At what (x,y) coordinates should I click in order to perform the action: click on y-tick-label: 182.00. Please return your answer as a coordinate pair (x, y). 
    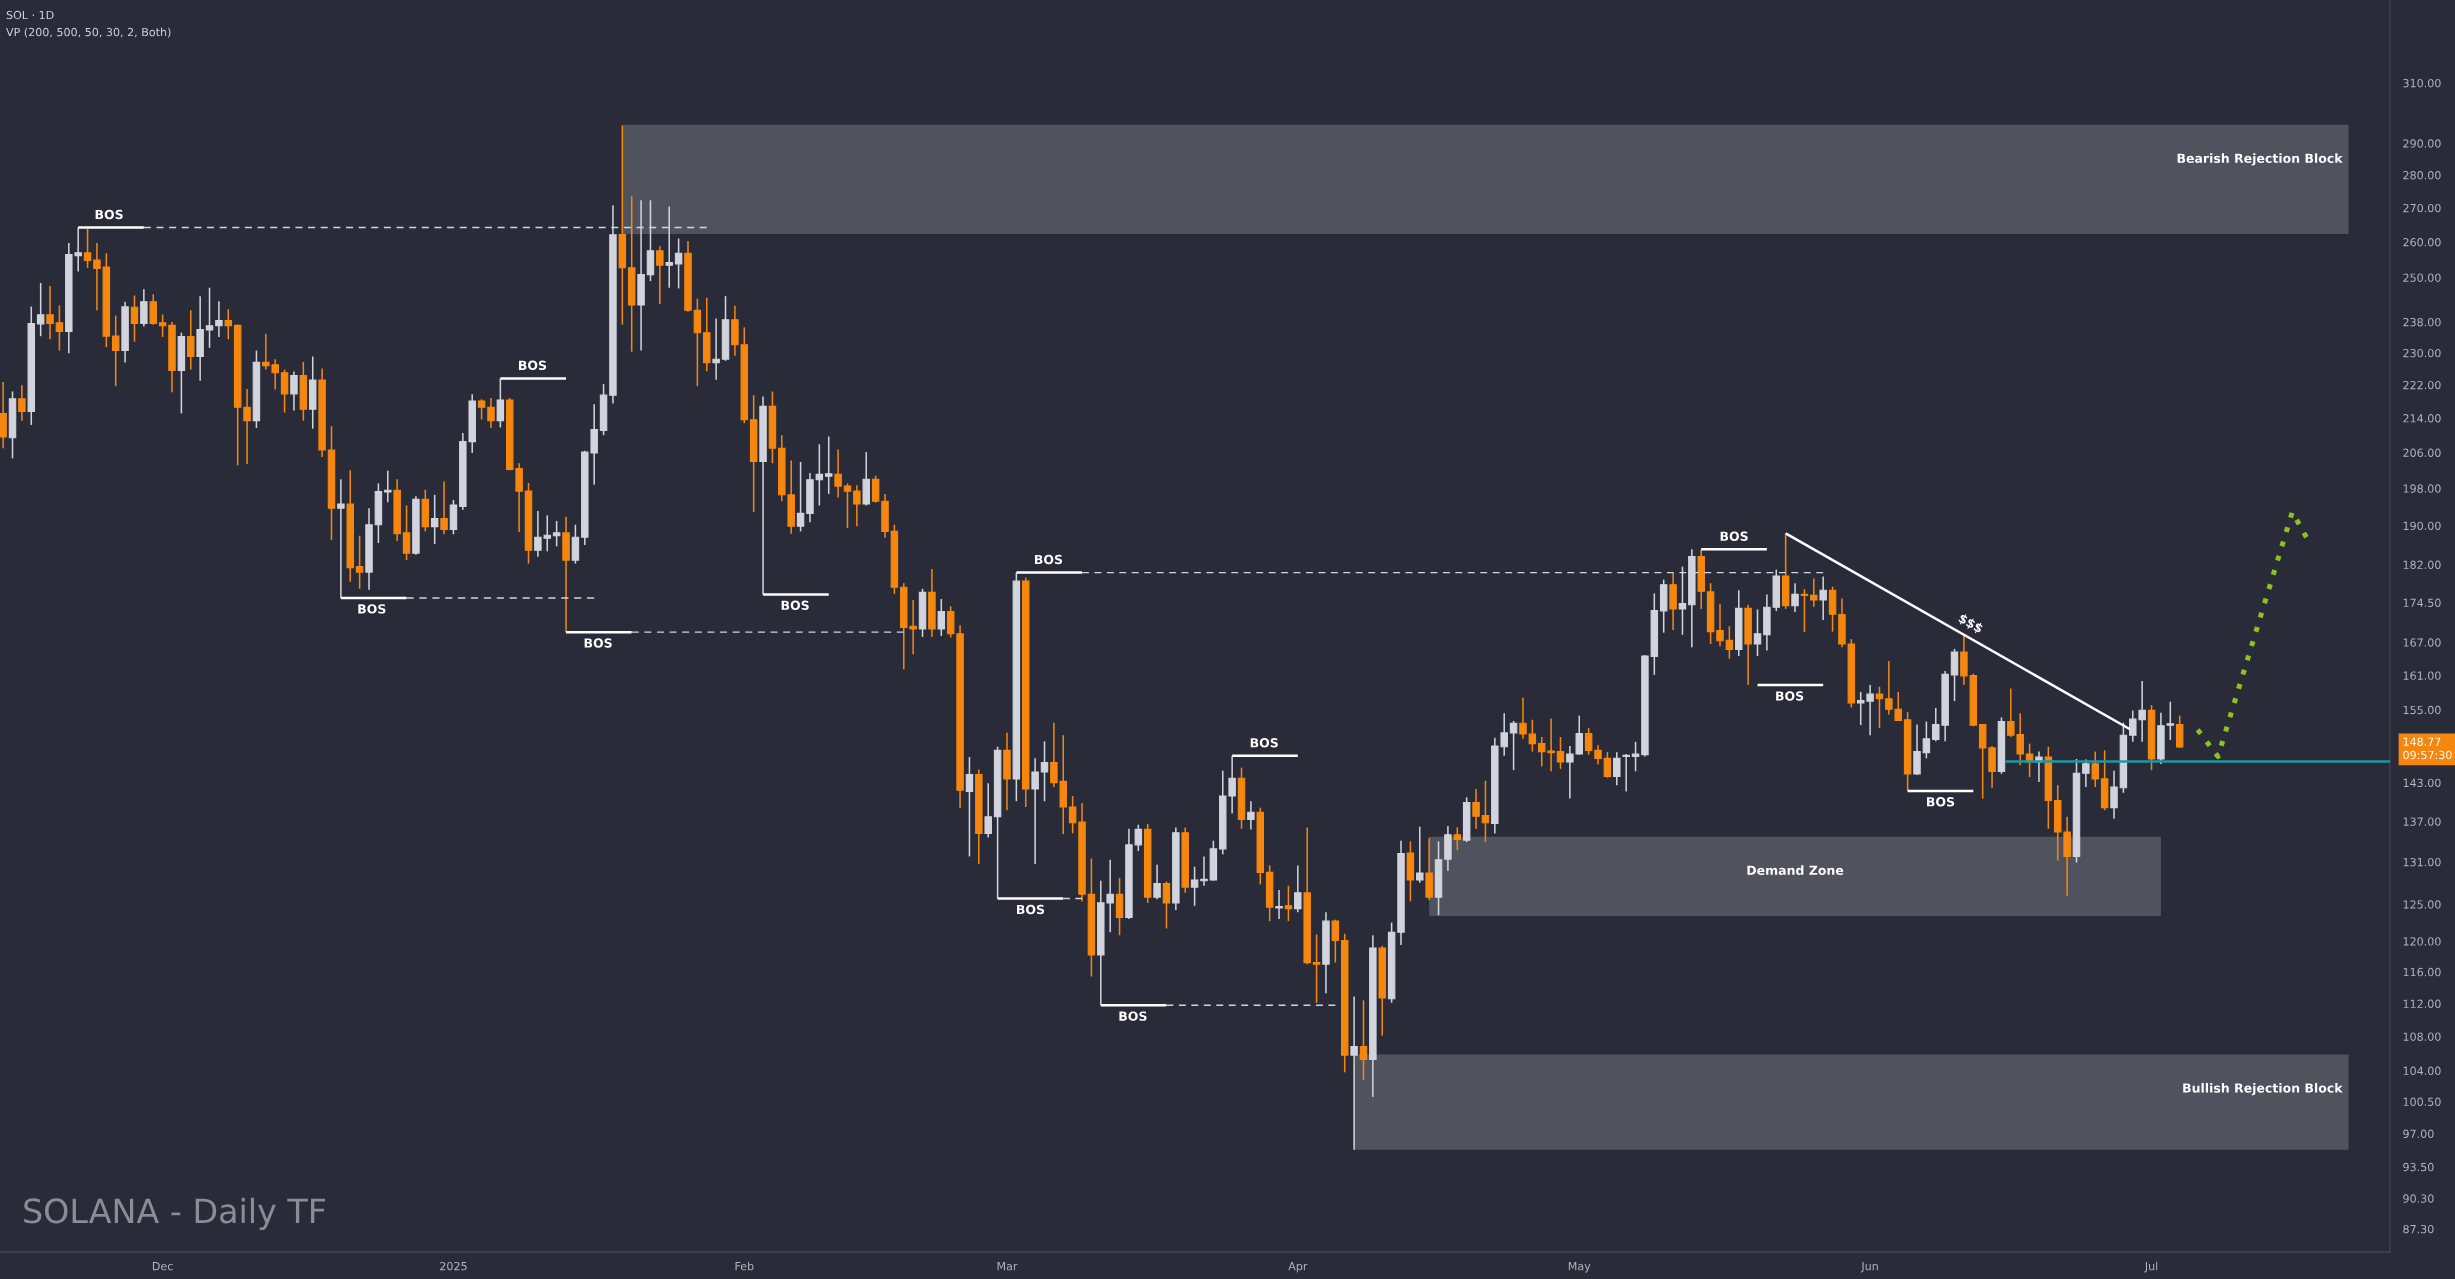
    Looking at the image, I should click on (2422, 564).